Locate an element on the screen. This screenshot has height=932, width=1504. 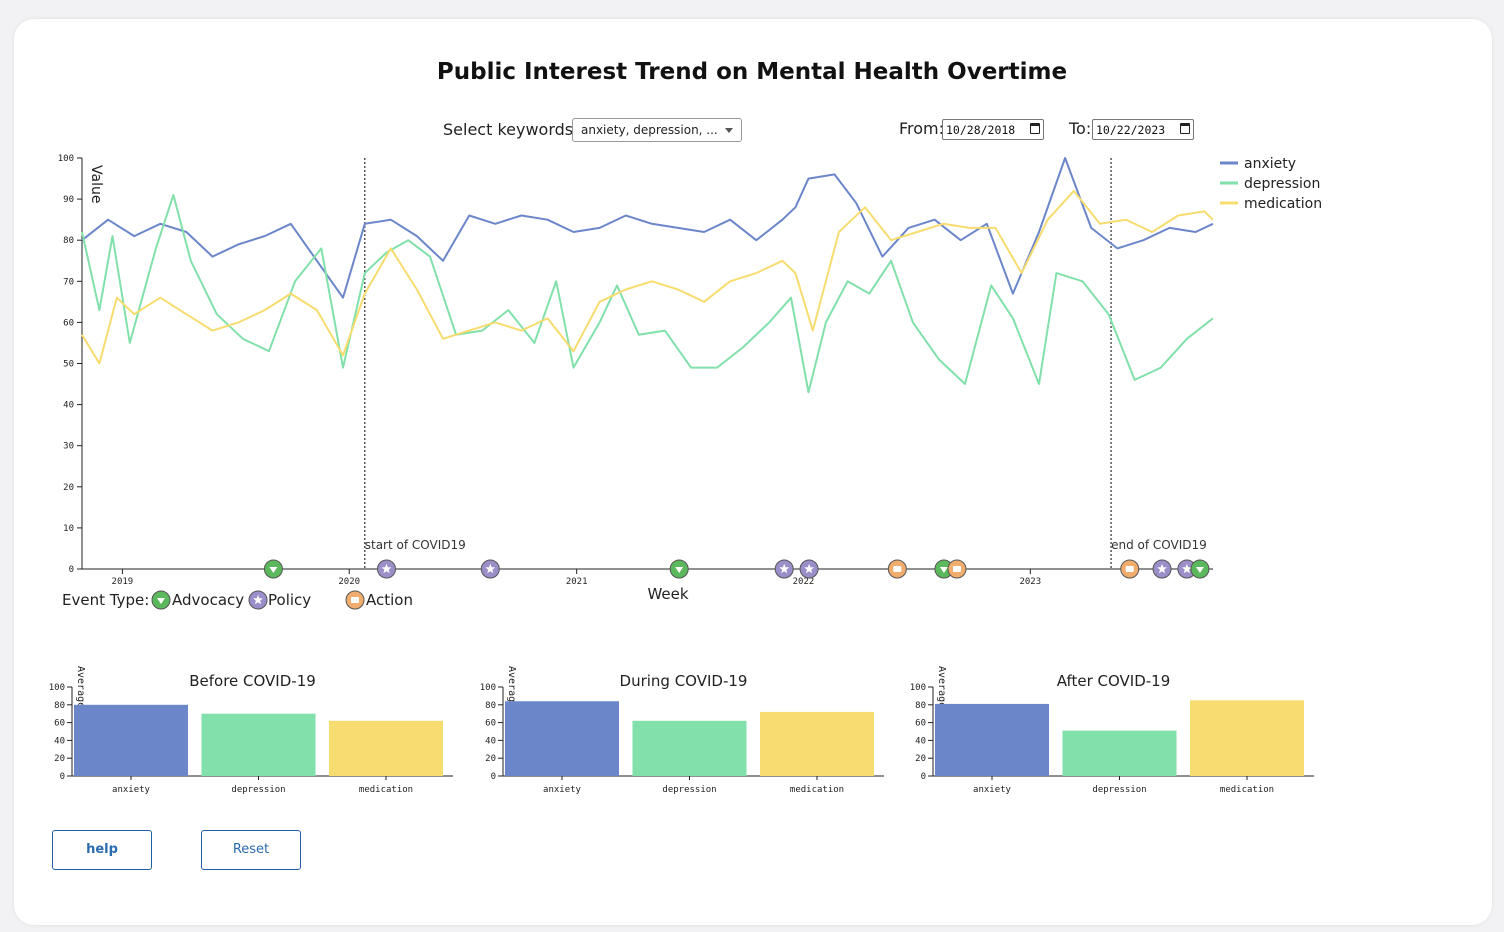
event-legend-item-advocacy: Advocacy is located at coordinates (197, 600).